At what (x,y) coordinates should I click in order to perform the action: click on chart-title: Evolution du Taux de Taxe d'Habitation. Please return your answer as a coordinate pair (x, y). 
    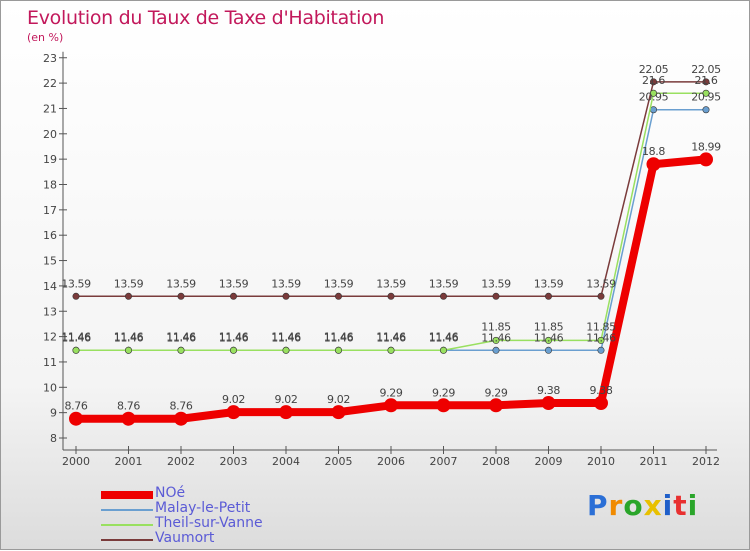
    Looking at the image, I should click on (206, 18).